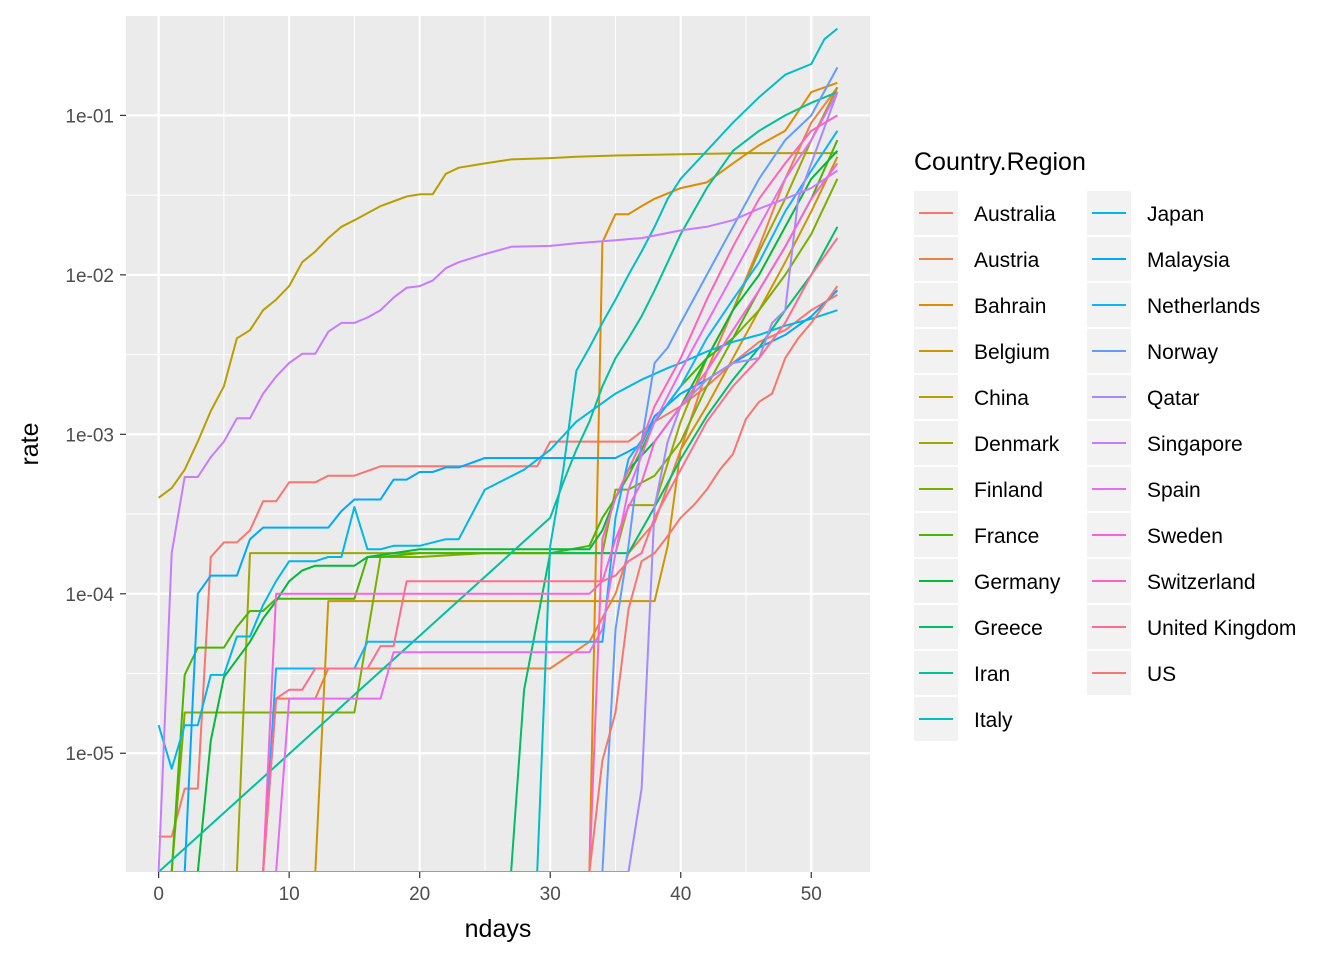 The image size is (1344, 965). What do you see at coordinates (971, 397) in the screenshot?
I see `legend-item: China` at bounding box center [971, 397].